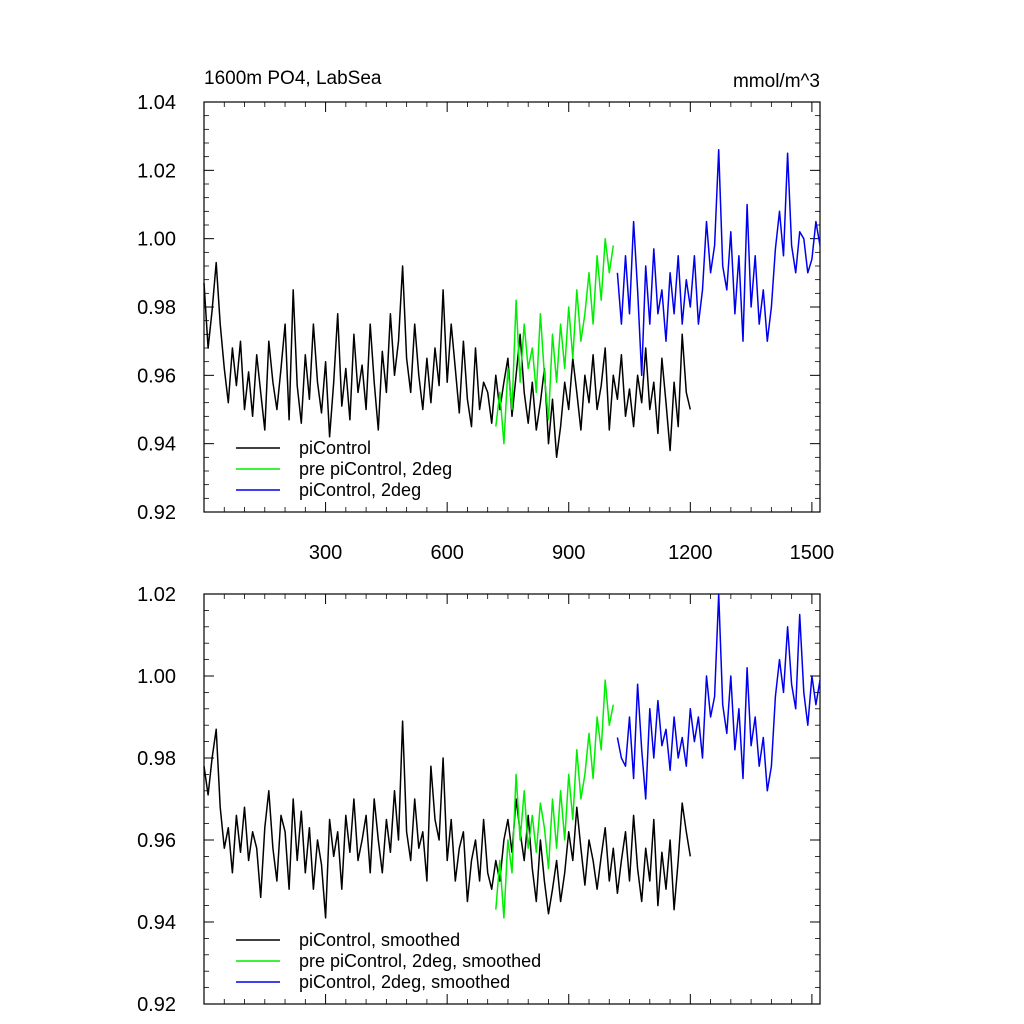  I want to click on chart-title: 1600m PO4, LabSea, so click(293, 78).